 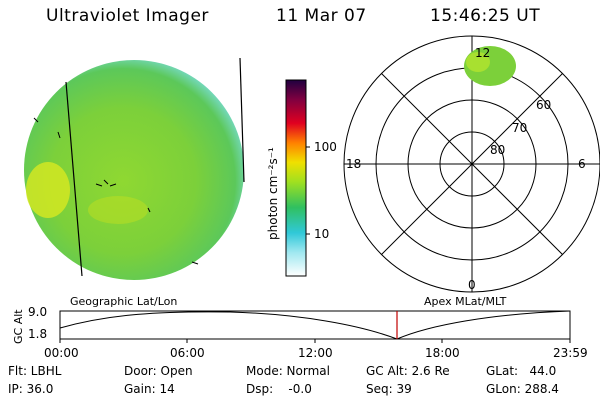 What do you see at coordinates (31, 389) in the screenshot?
I see `status-ip: IP: 36.0` at bounding box center [31, 389].